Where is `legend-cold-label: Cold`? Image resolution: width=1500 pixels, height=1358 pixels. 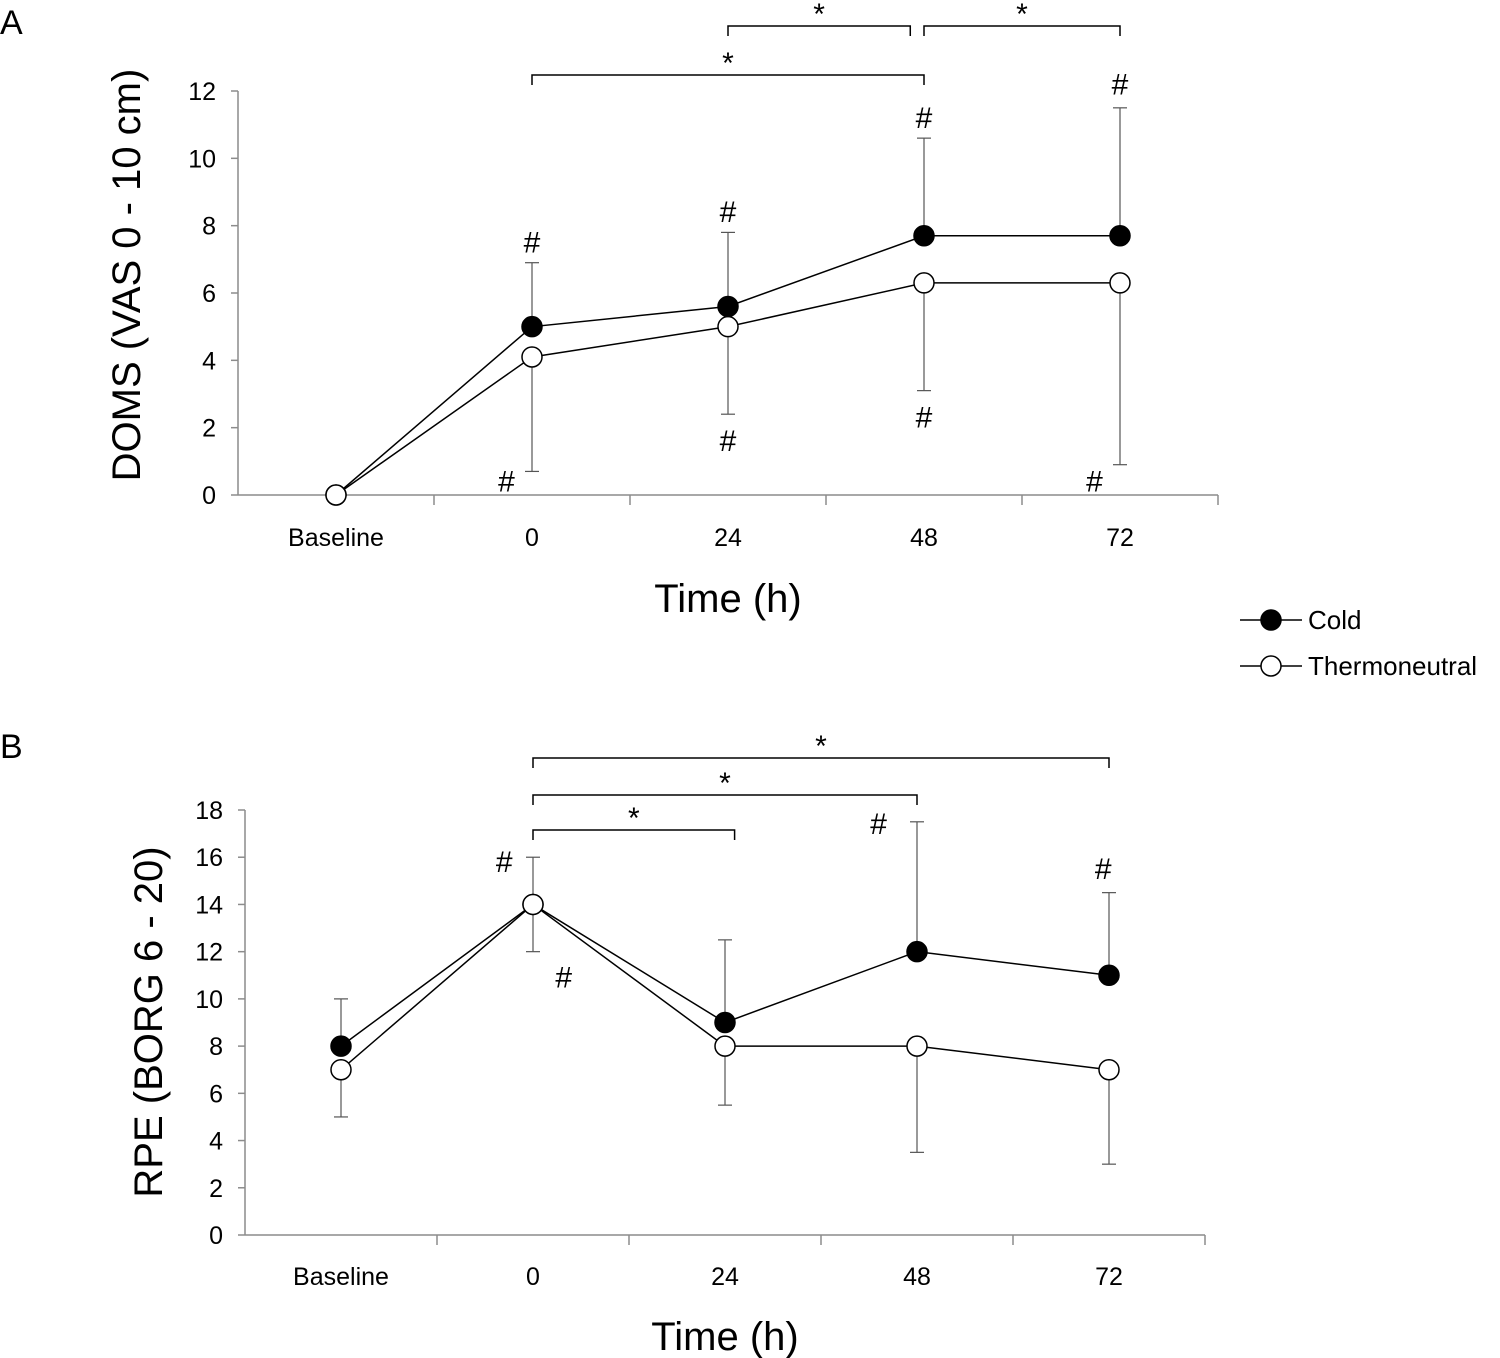
legend-cold-label: Cold is located at coordinates (1334, 620).